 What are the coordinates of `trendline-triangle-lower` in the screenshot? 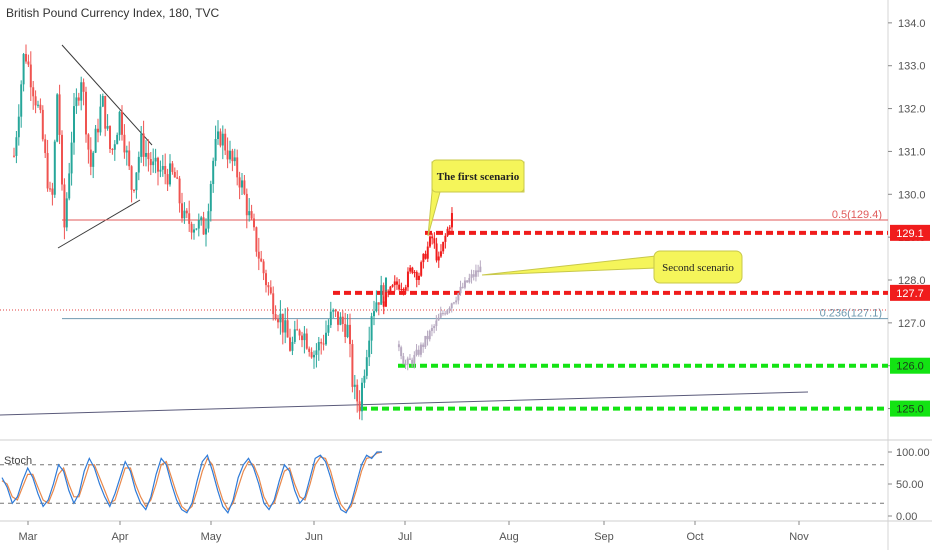 It's located at (99, 224).